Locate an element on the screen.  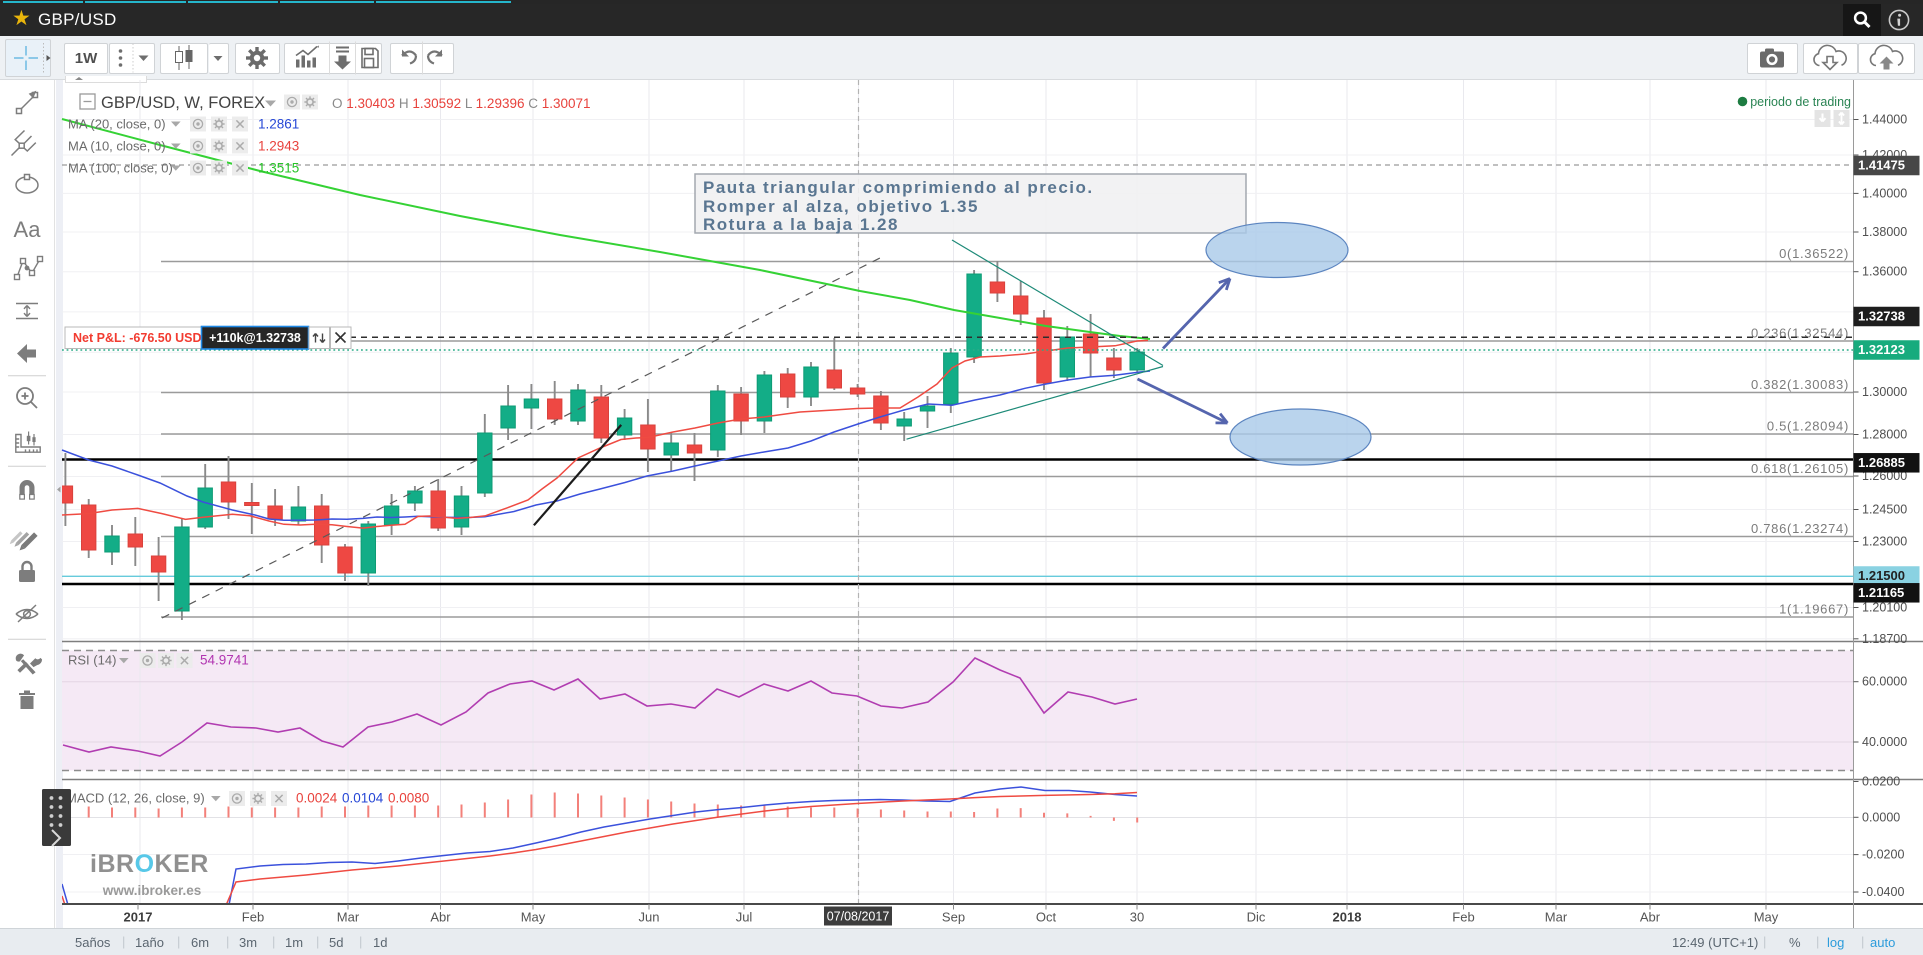
svg-text: 40.0000 is located at coordinates (1884, 742).